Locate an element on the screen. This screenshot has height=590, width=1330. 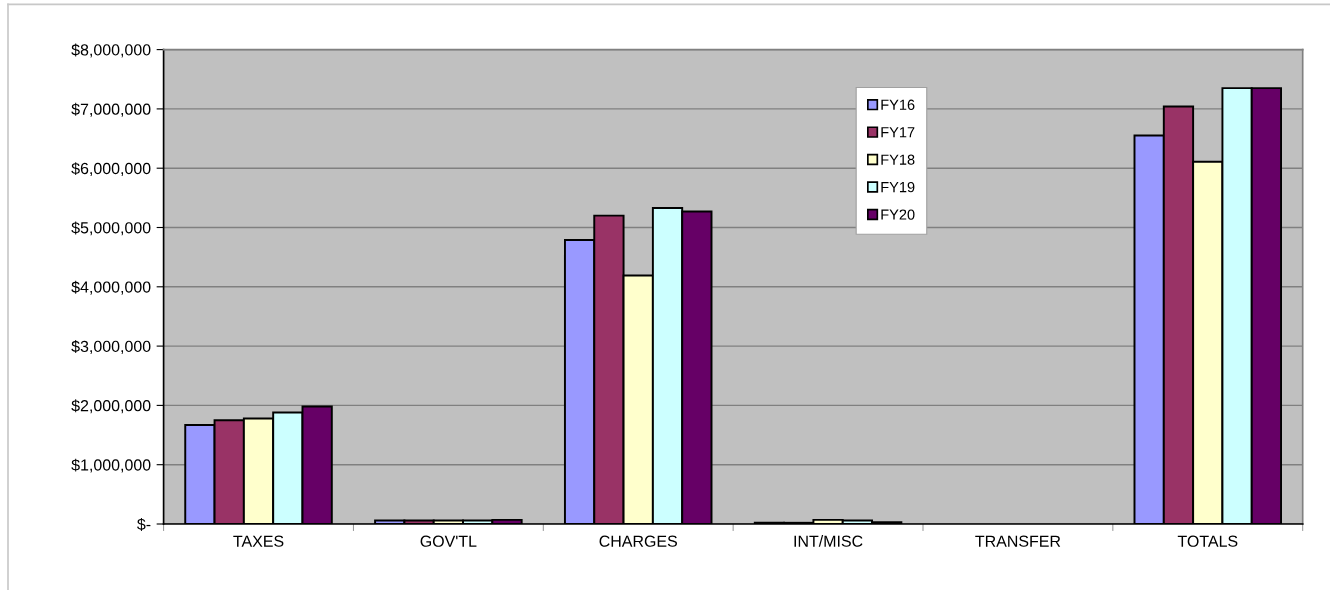
y-tick-label: $6,000,000 is located at coordinates (111, 169).